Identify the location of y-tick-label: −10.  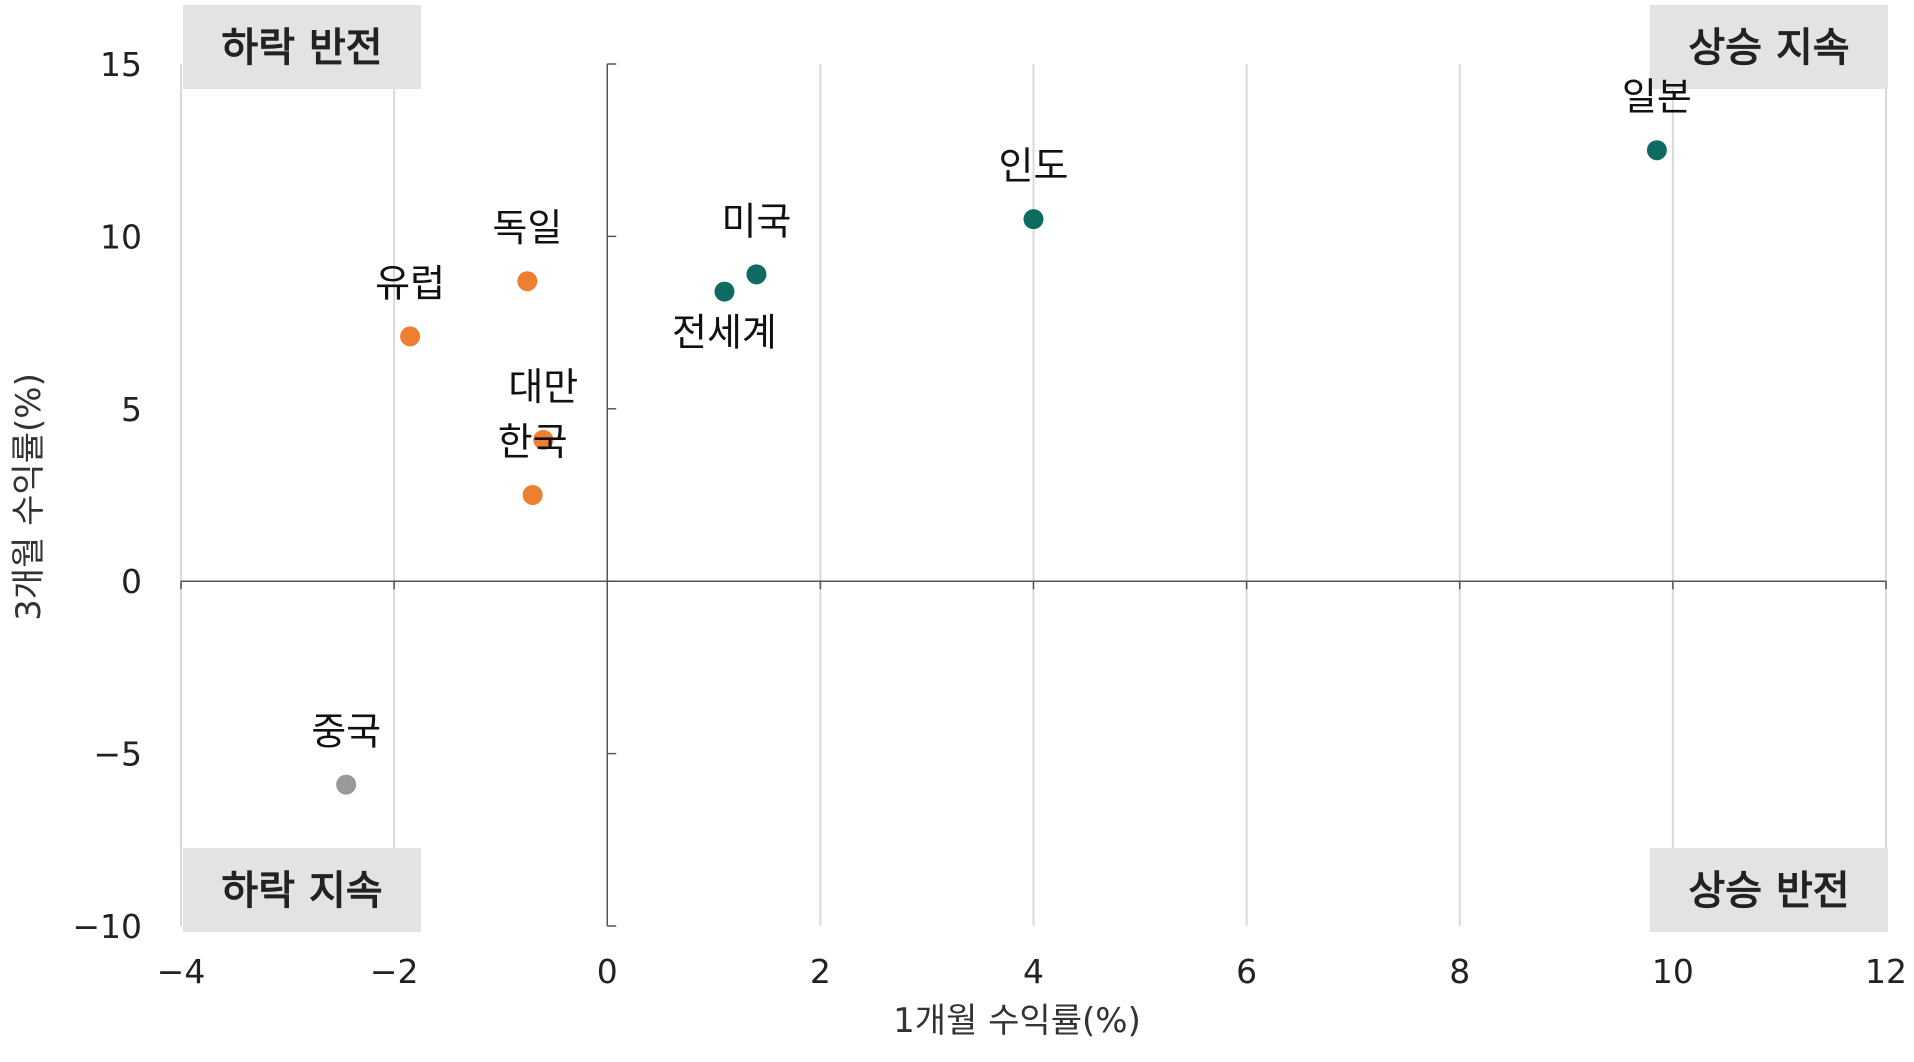
(107, 926).